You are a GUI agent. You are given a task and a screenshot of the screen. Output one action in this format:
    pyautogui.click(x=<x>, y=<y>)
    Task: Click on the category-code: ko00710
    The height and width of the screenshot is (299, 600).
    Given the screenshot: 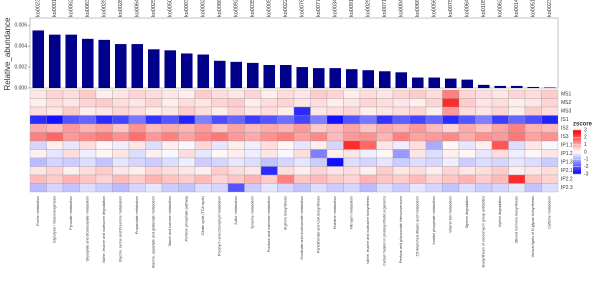 What is the action you would take?
    pyautogui.click(x=385, y=8)
    